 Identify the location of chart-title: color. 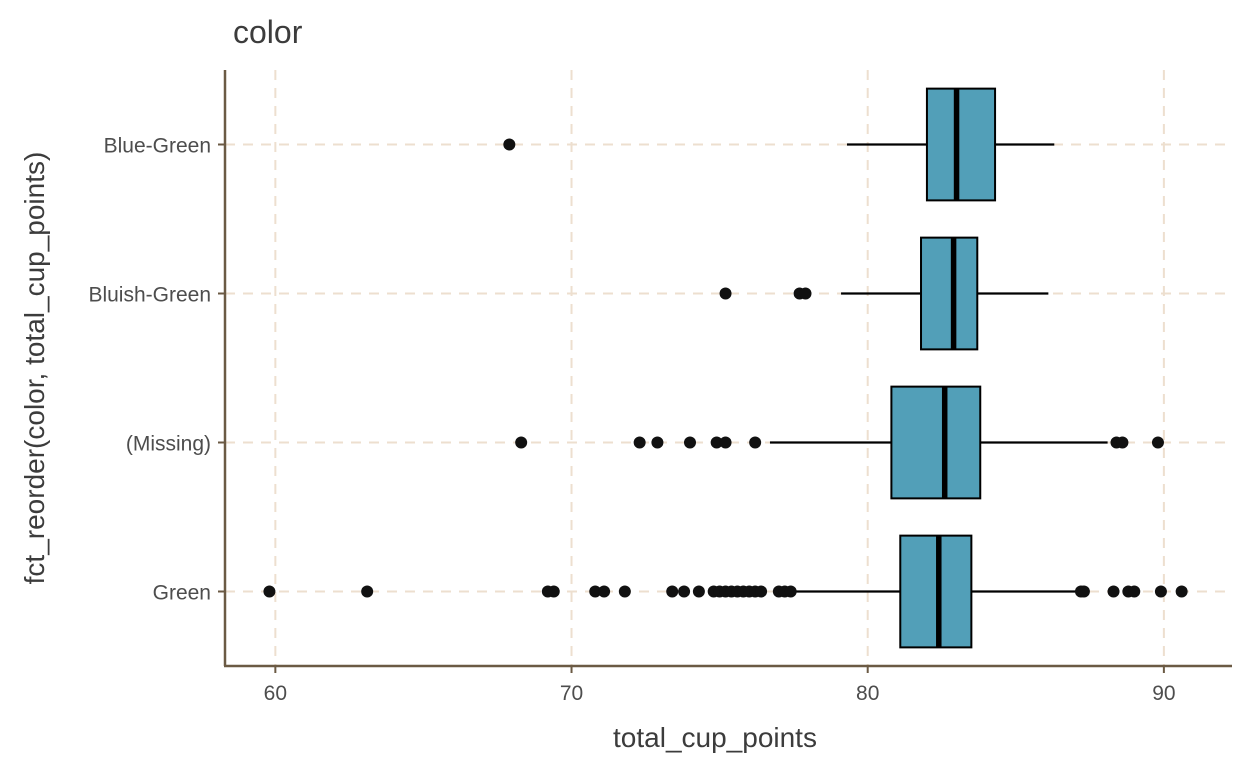
(268, 32).